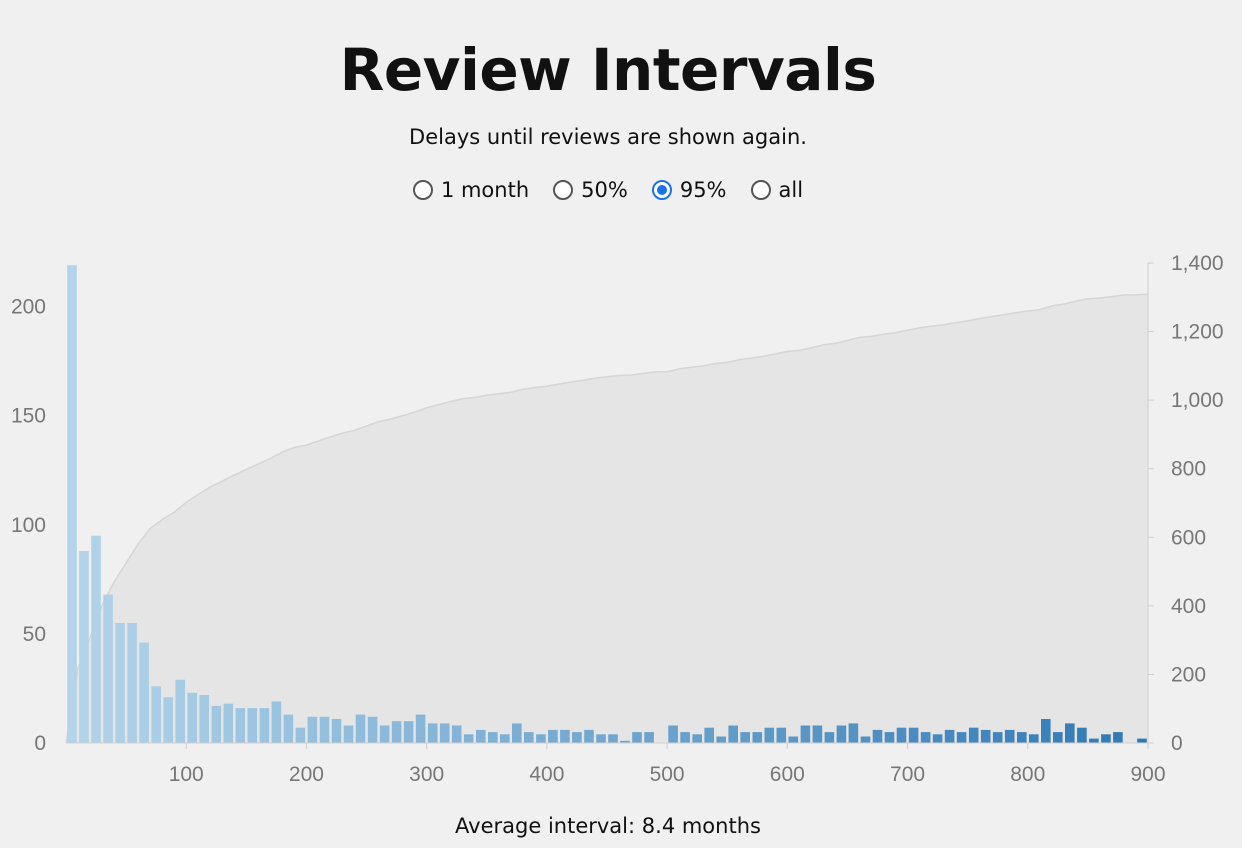 The width and height of the screenshot is (1242, 848). What do you see at coordinates (1197, 263) in the screenshot?
I see `y-right-tick-label: 1,400` at bounding box center [1197, 263].